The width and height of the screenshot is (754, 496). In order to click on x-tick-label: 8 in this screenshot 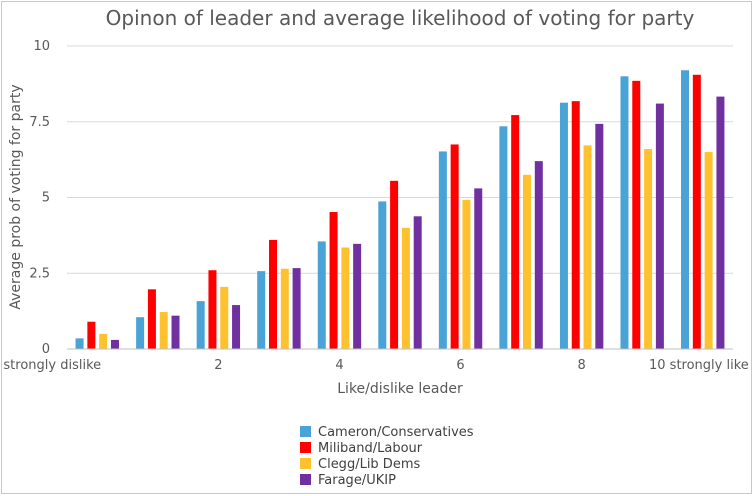, I will do `click(581, 365)`.